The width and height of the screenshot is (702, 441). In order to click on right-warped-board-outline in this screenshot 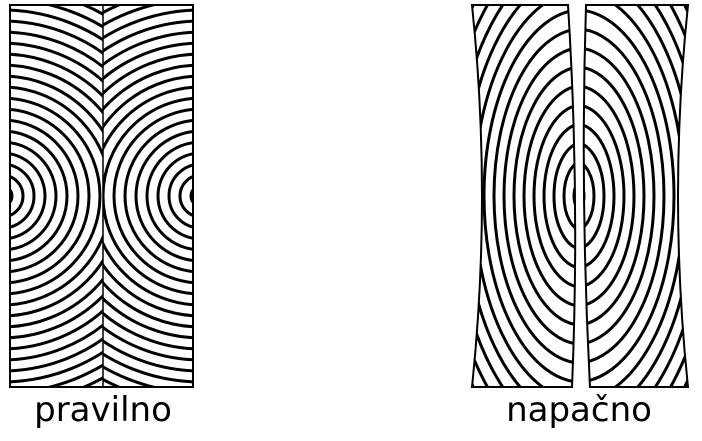, I will do `click(636, 196)`.